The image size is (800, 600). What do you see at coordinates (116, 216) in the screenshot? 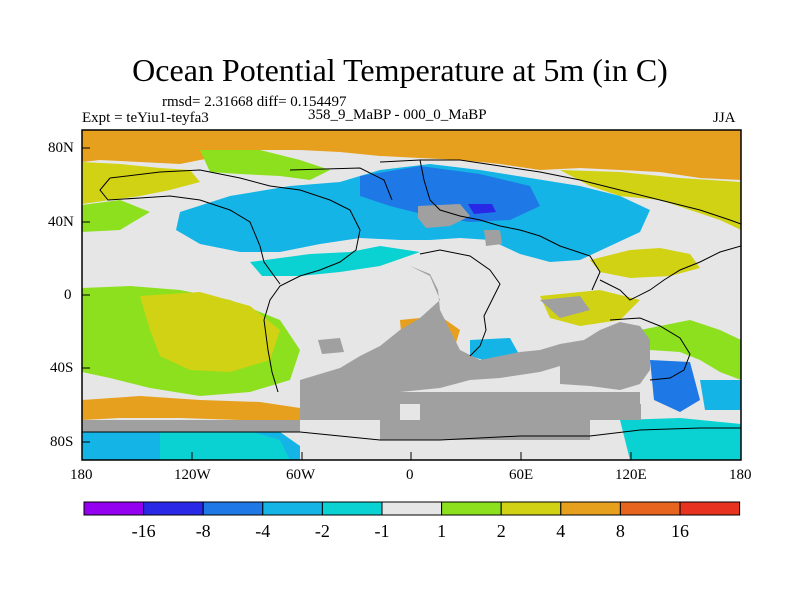
I see `field-green-w` at bounding box center [116, 216].